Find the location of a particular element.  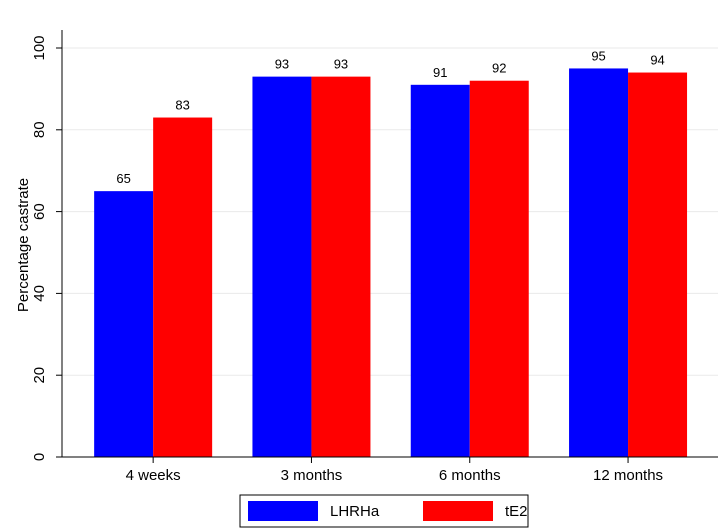

value-label: 94 is located at coordinates (657, 60).